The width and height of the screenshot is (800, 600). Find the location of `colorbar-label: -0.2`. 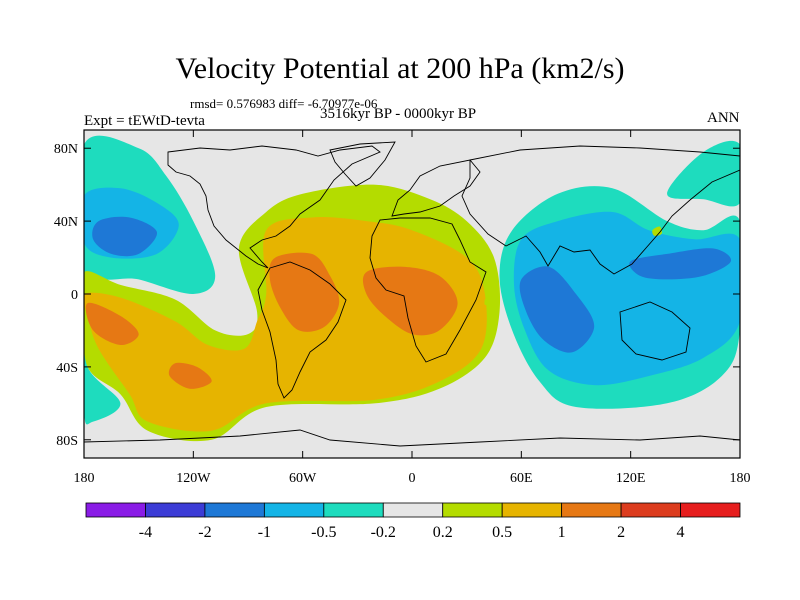

colorbar-label: -0.2 is located at coordinates (383, 532).